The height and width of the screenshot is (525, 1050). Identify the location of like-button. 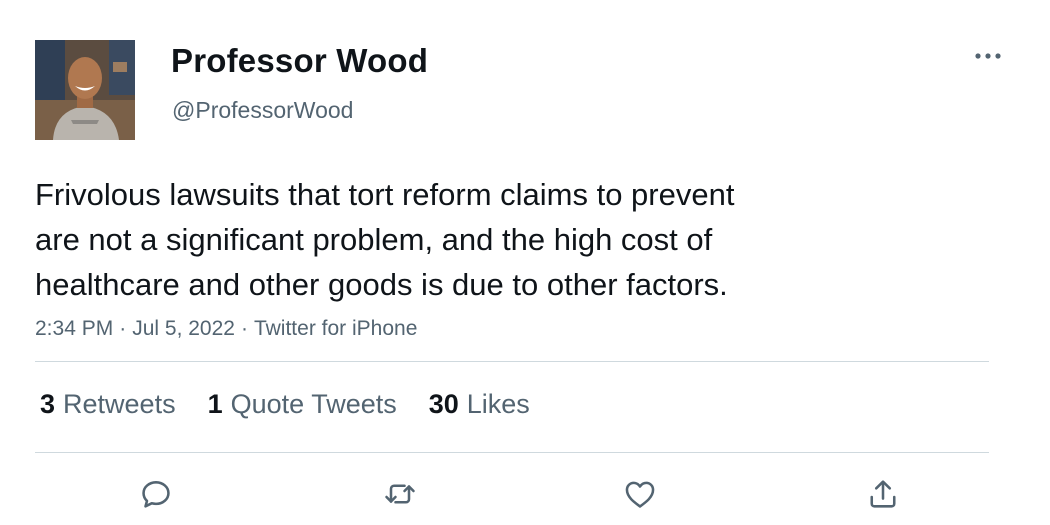
(640, 494).